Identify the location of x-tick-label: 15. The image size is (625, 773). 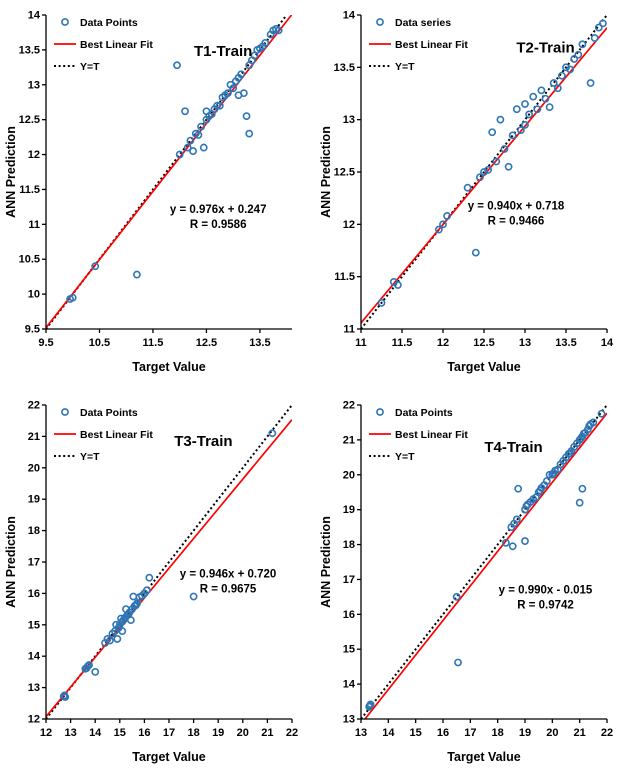
(120, 733).